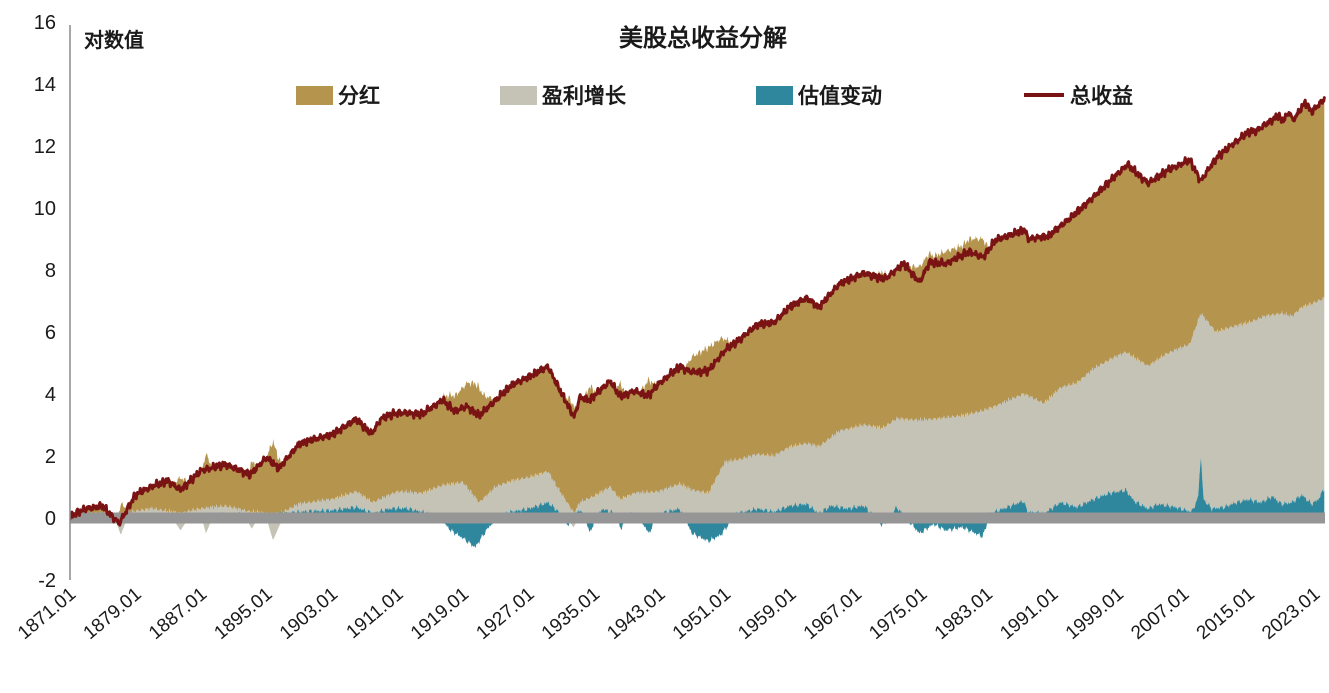  I want to click on x-tick-label: 1927.01, so click(505, 614).